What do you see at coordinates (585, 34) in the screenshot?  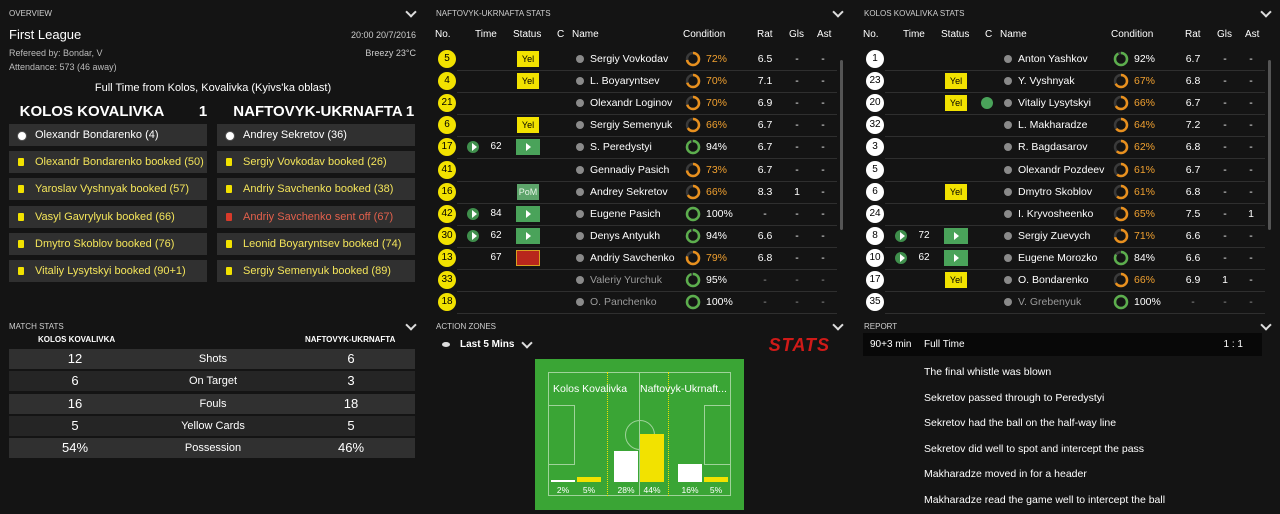 I see `column-header: Name` at bounding box center [585, 34].